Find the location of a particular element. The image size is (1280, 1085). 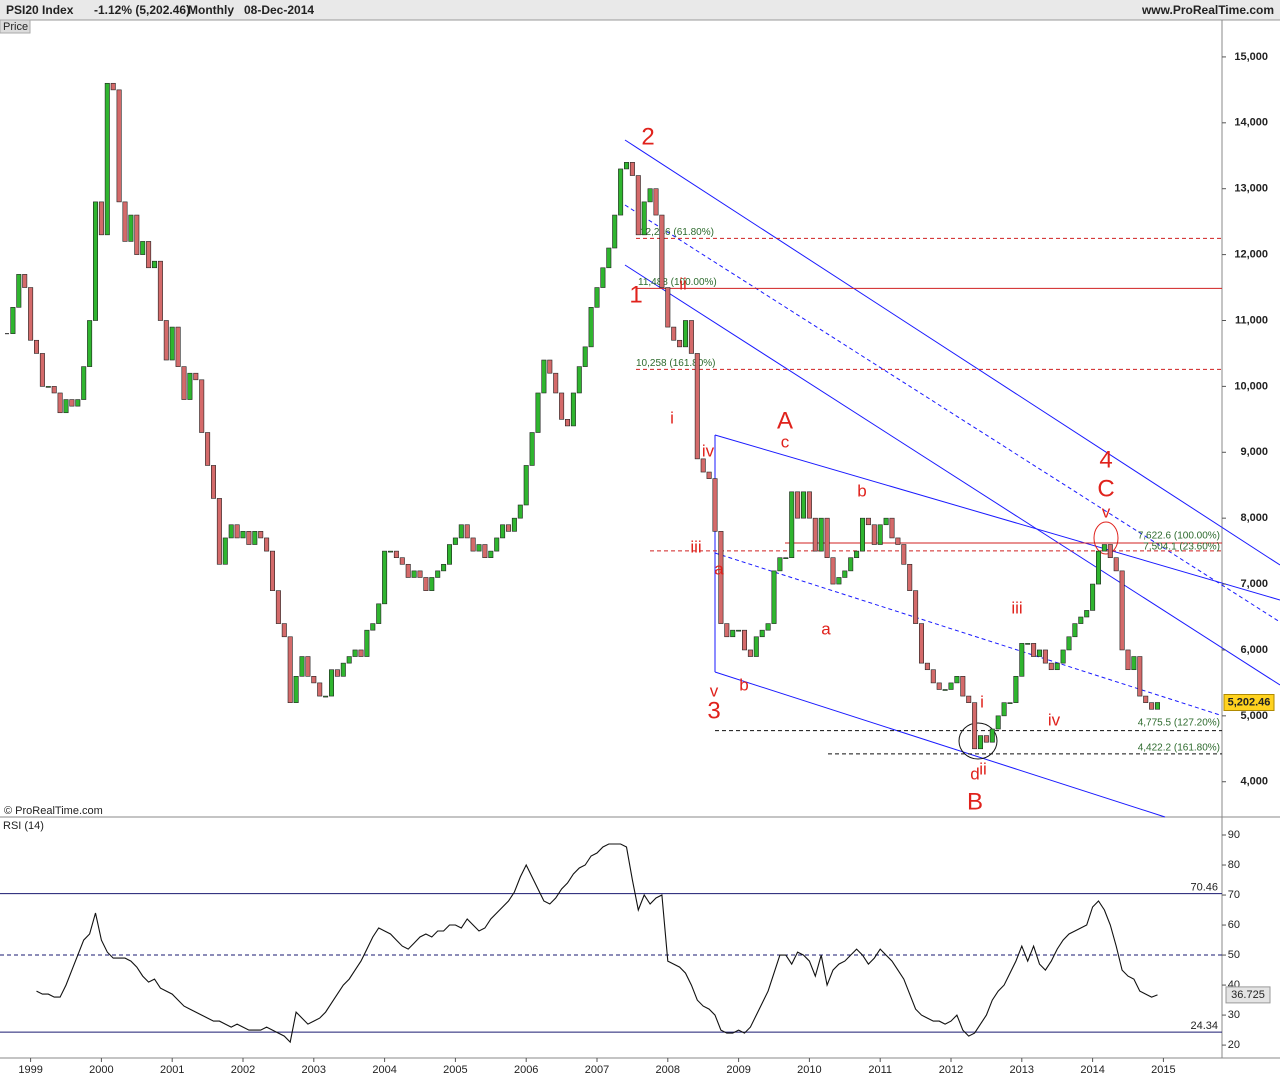

y-tick-label: 9,000 is located at coordinates (1254, 452).